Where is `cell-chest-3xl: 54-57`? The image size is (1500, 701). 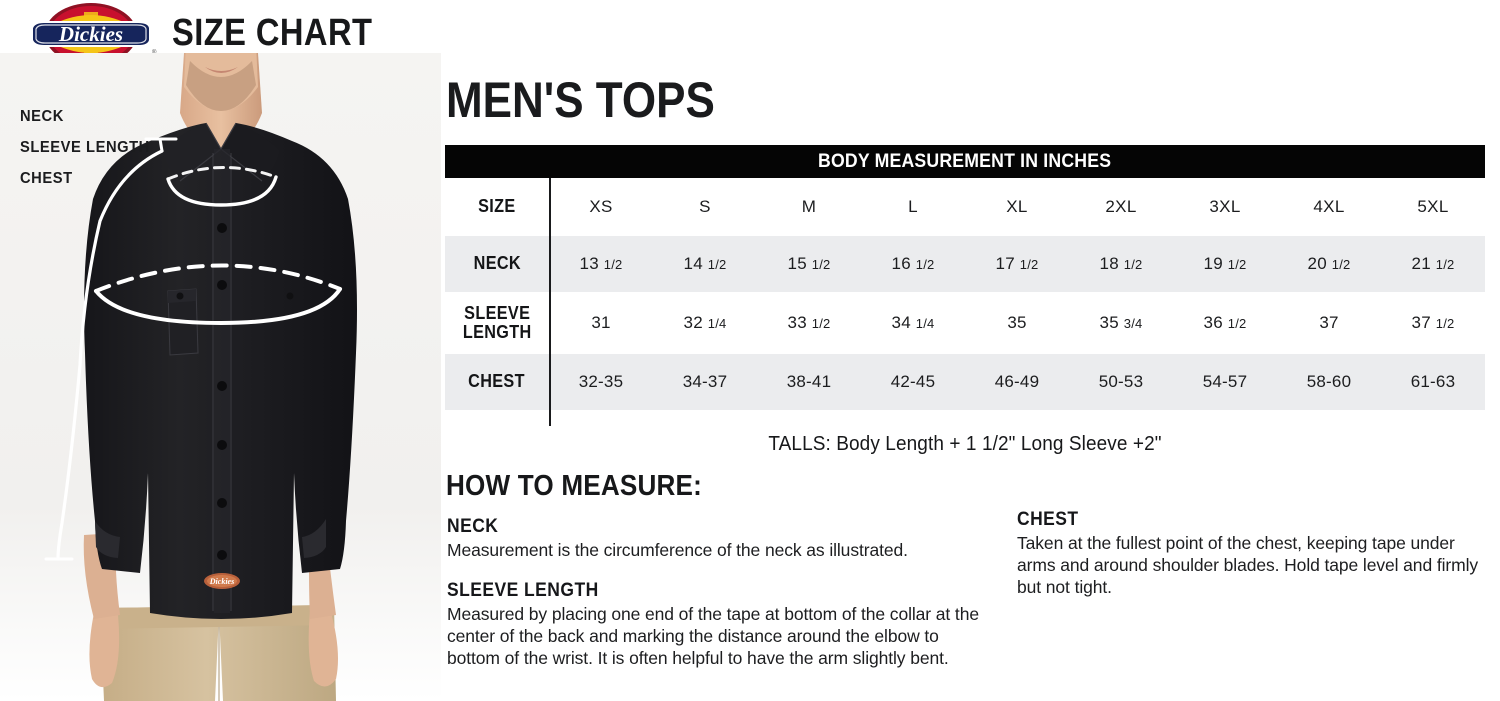 cell-chest-3xl: 54-57 is located at coordinates (1225, 381).